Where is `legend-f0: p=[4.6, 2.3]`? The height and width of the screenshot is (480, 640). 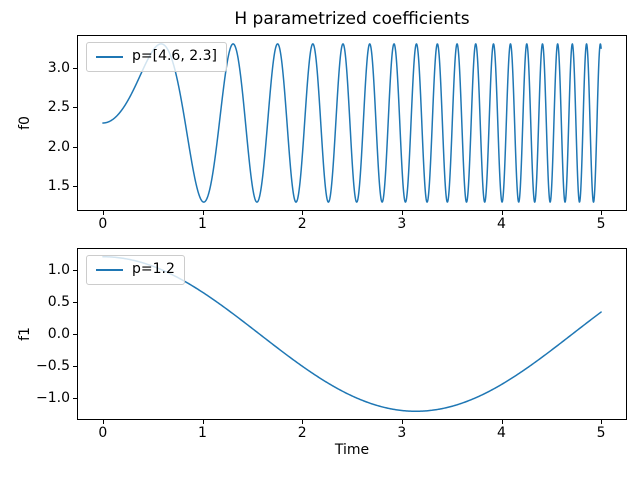
legend-f0: p=[4.6, 2.3] is located at coordinates (156, 57).